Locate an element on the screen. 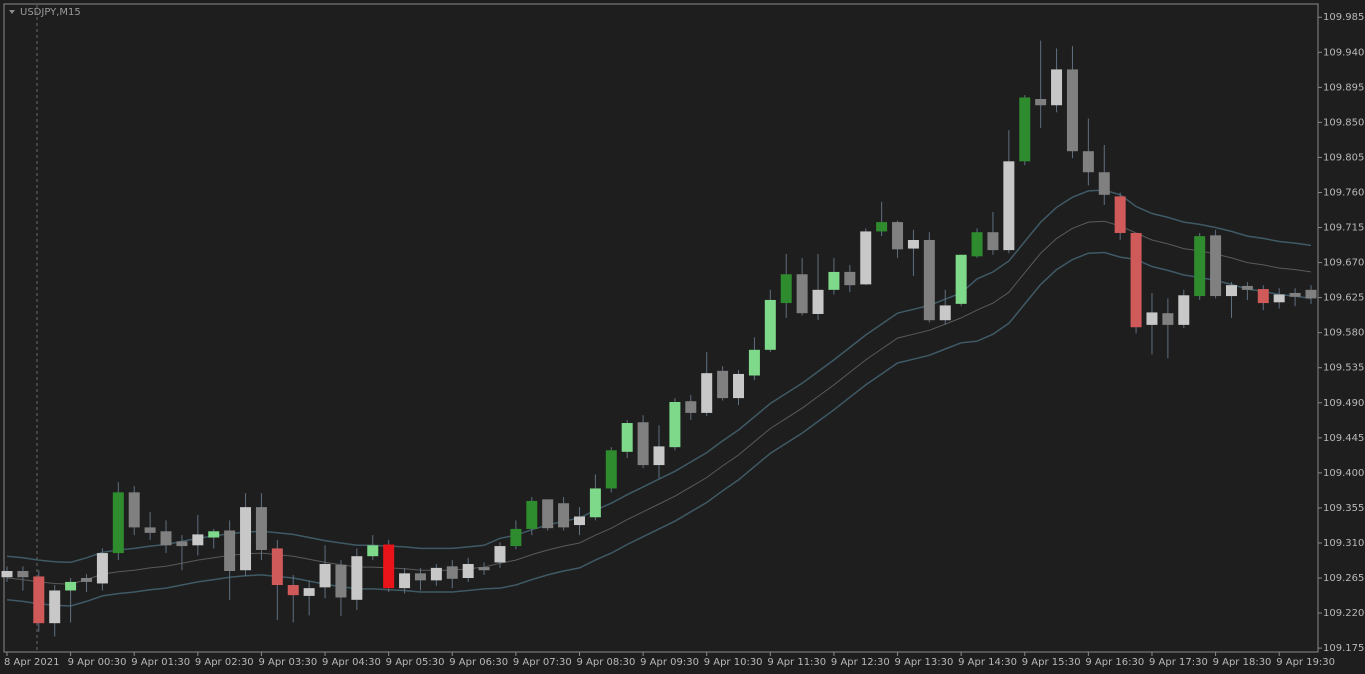 This screenshot has width=1365, height=674. y-tick-label: 109.985 is located at coordinates (1343, 17).